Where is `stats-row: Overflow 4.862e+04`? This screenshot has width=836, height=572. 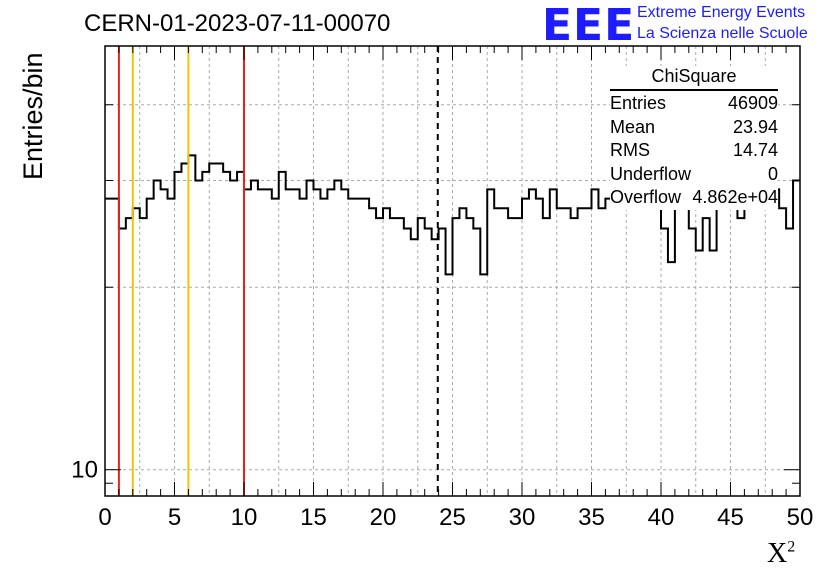
stats-row: Overflow 4.862e+04 is located at coordinates (694, 198).